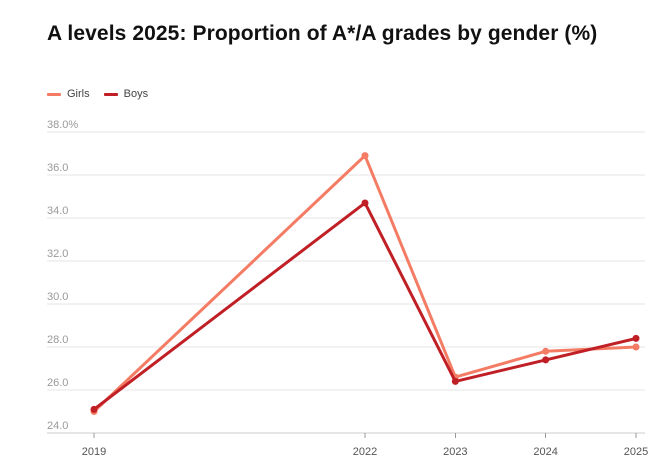 This screenshot has height=474, width=660. I want to click on legend-item-girls: Girls, so click(68, 94).